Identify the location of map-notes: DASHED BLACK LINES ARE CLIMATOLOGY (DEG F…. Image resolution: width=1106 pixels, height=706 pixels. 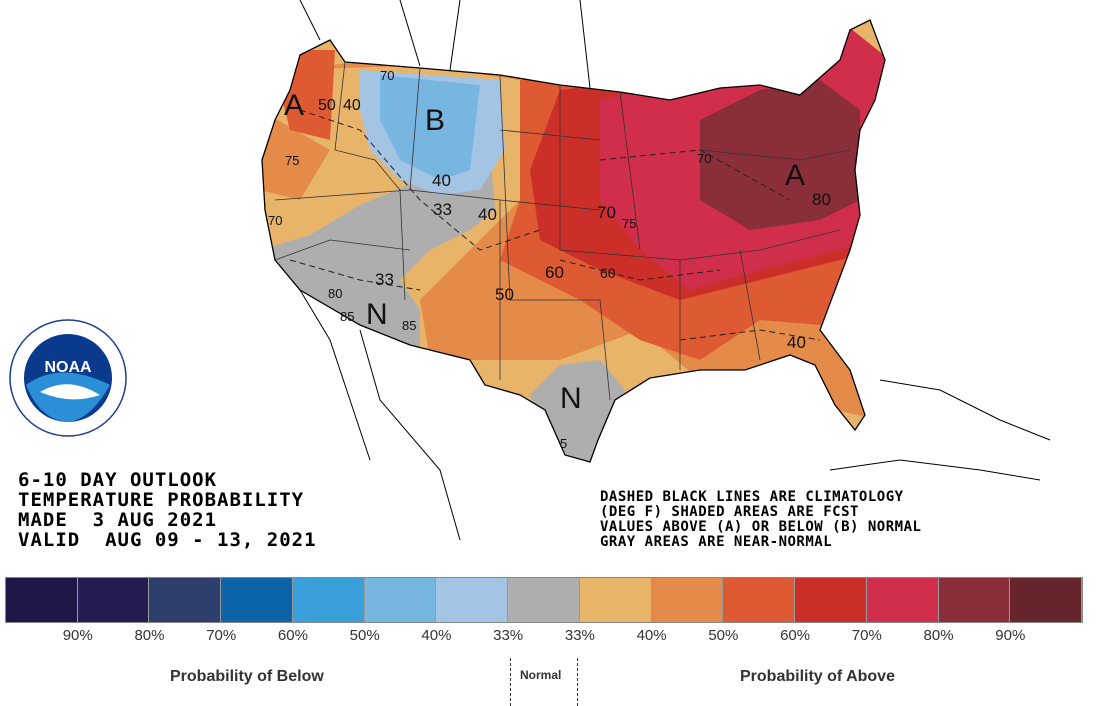
(760, 520).